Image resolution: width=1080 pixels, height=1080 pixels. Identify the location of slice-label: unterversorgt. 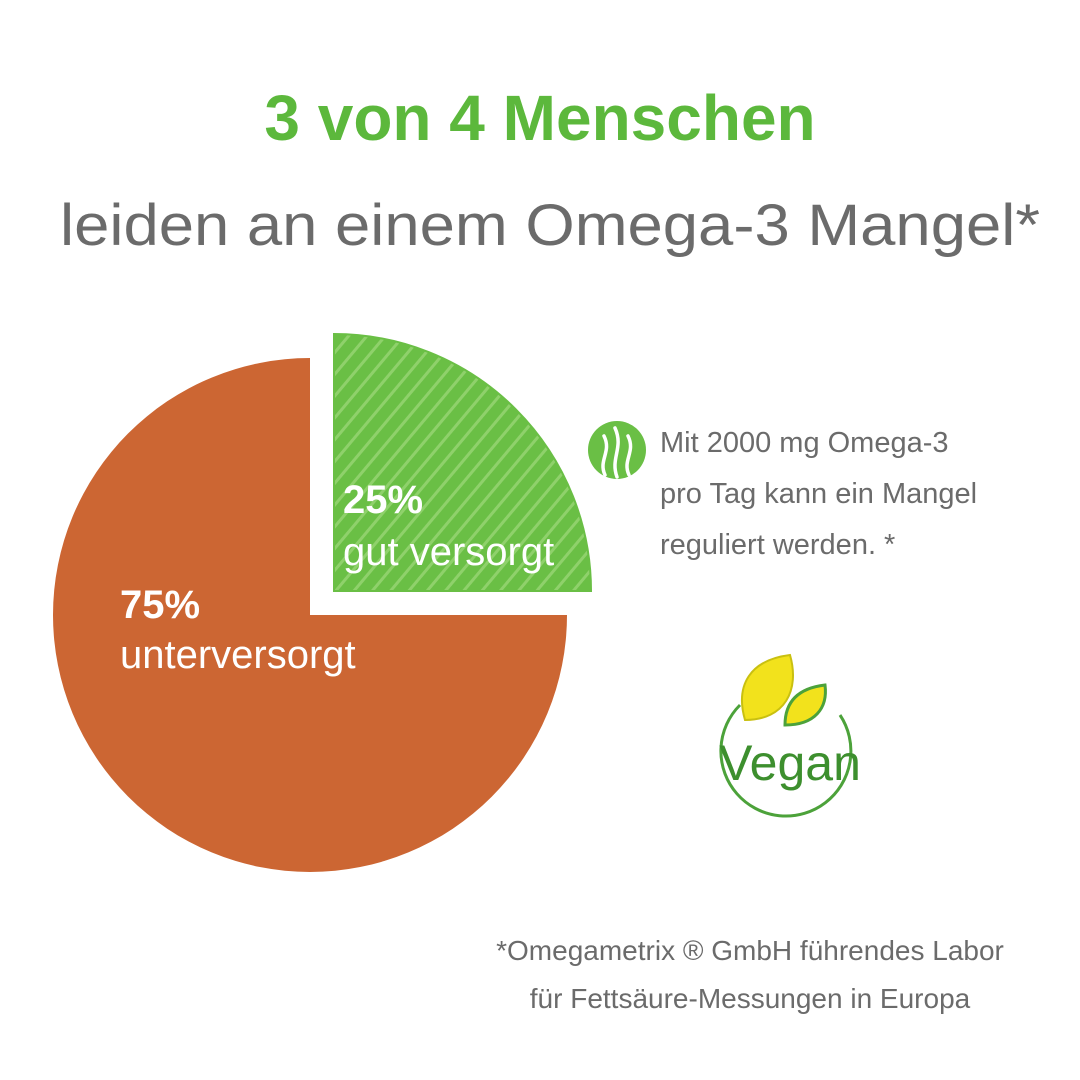
(238, 655).